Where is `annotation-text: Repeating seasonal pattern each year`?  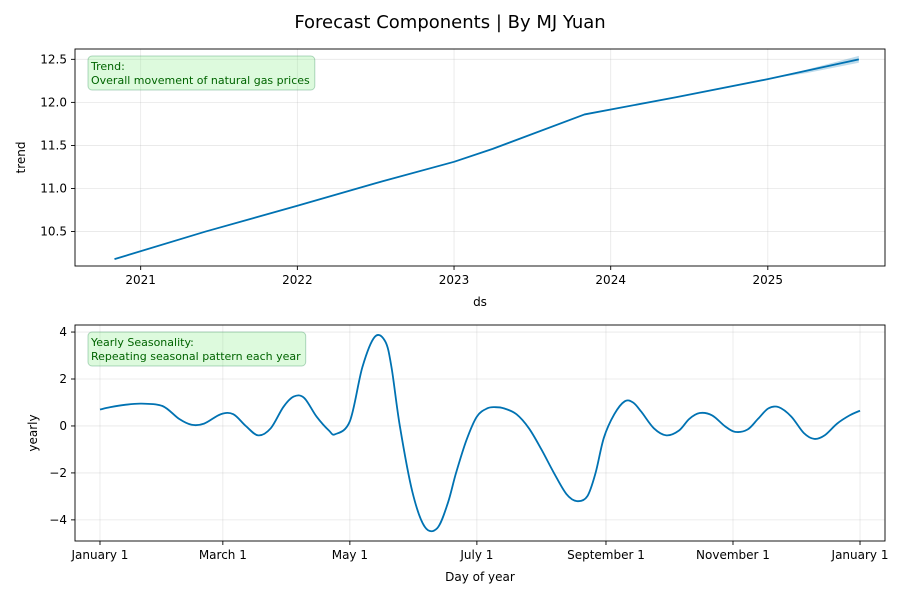 annotation-text: Repeating seasonal pattern each year is located at coordinates (196, 356).